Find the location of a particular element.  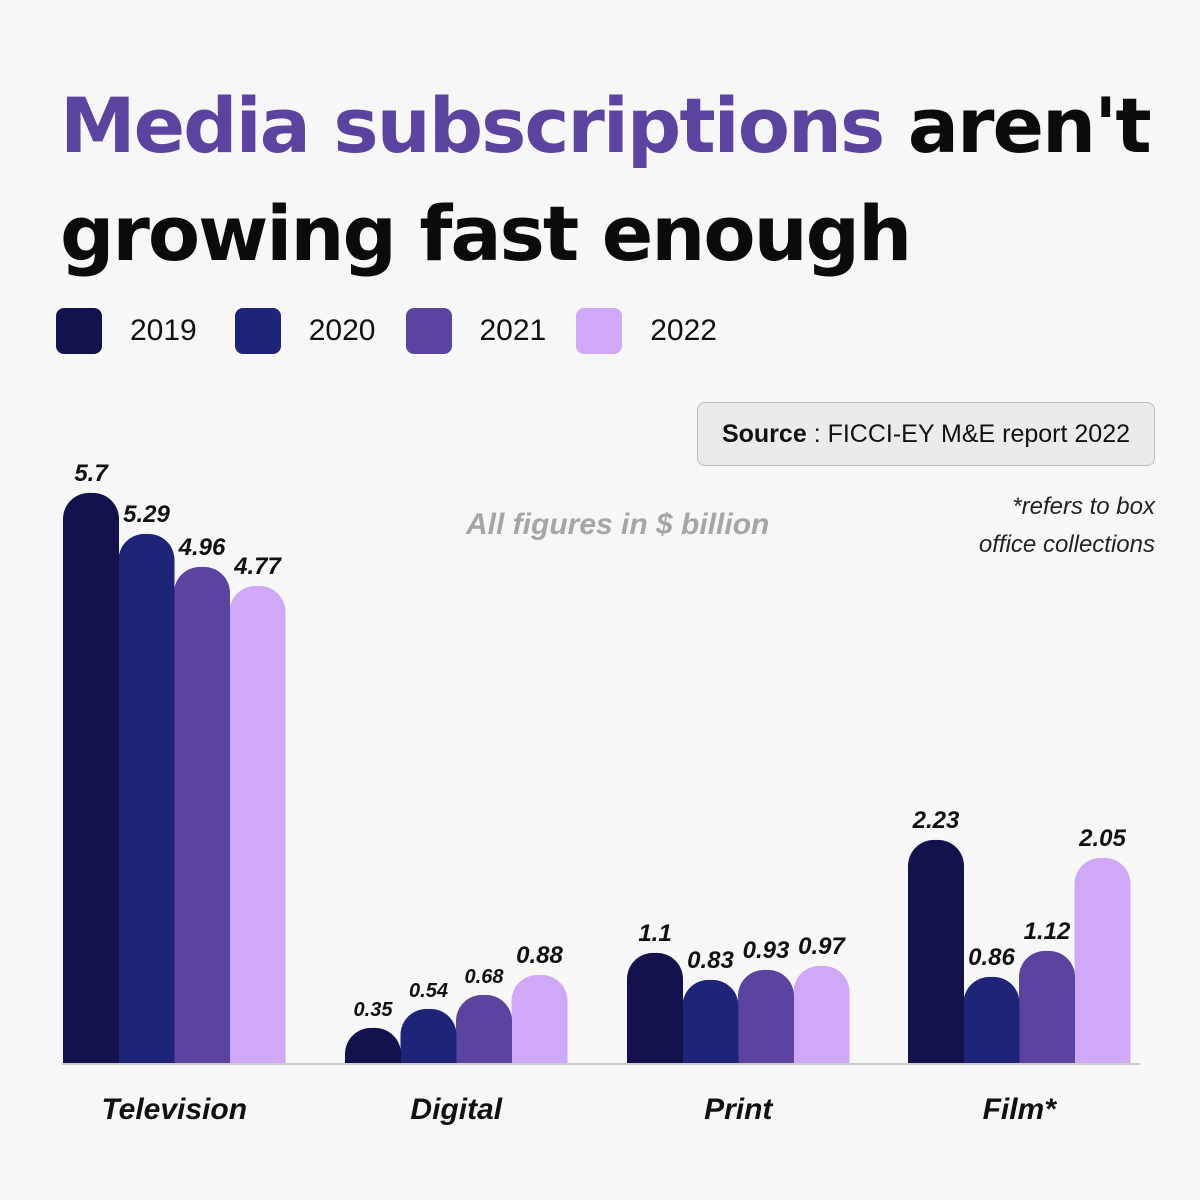

value-label: 0.83 is located at coordinates (710, 960).